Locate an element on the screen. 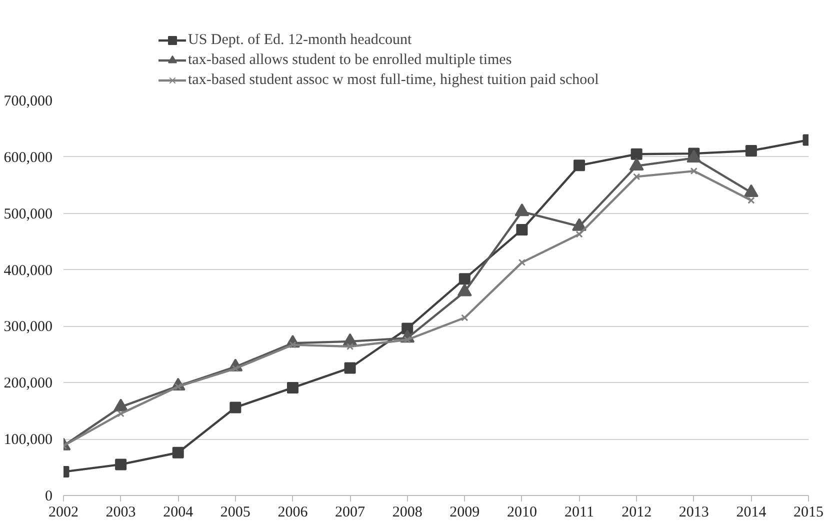  x-tick-label: 2004 is located at coordinates (178, 512).